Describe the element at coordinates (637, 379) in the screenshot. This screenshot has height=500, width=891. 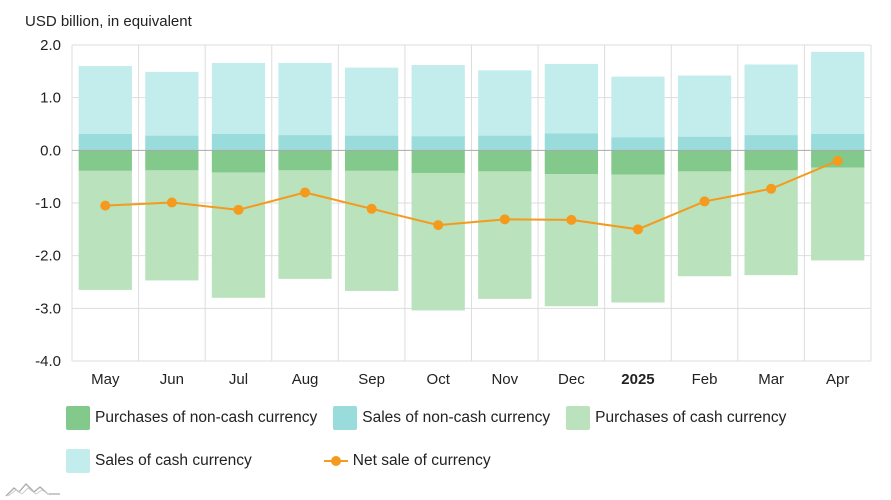
I see `x-tick-label: 2025` at that location.